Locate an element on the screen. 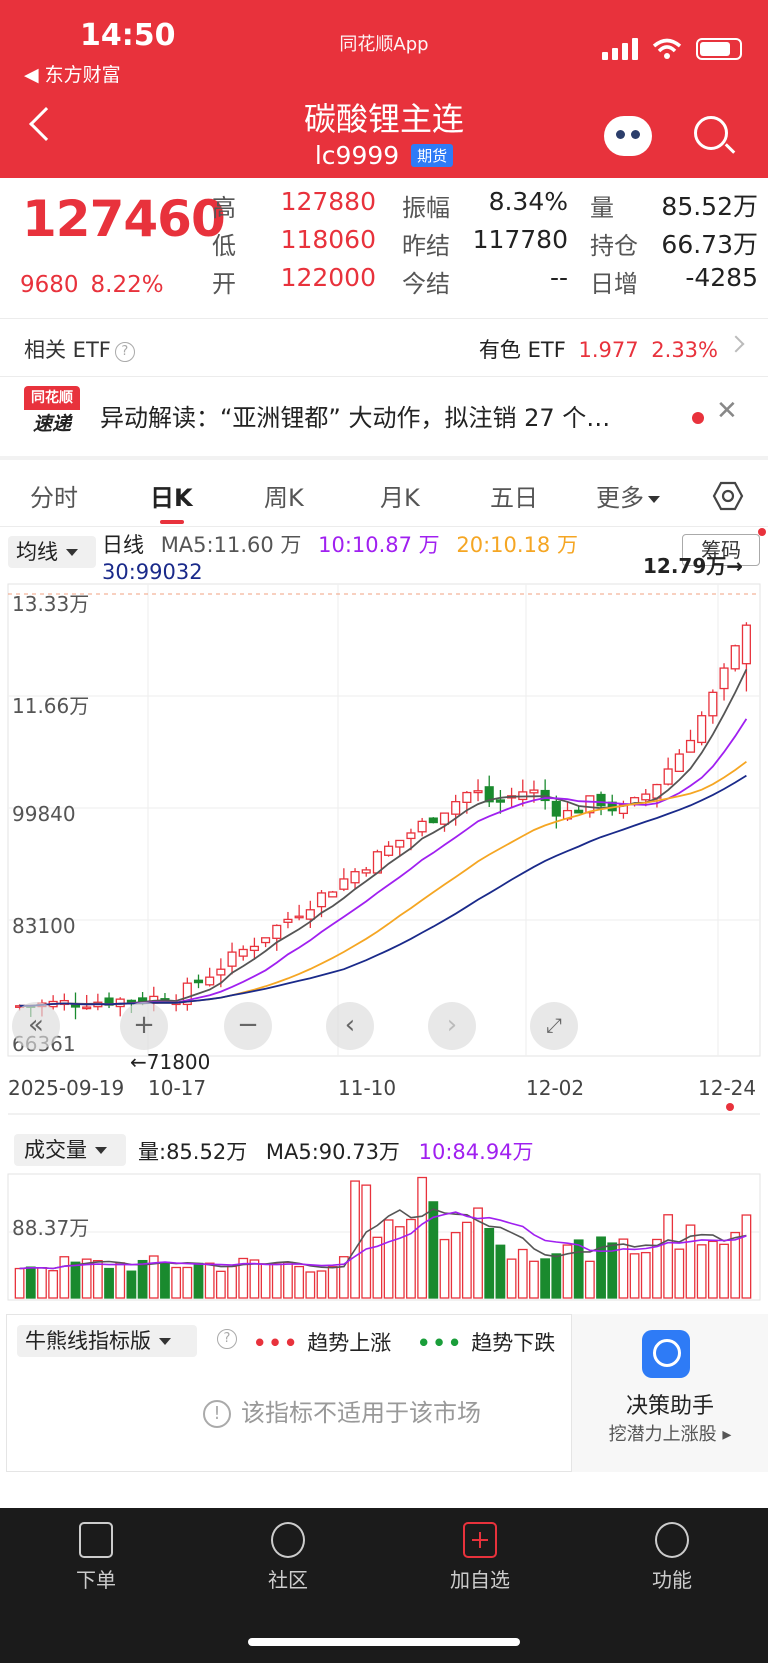 The width and height of the screenshot is (768, 1663). news-banner: 同花顺 速递 异动解读：“亚洲锂都” 大动作，拟注销 27 个… ✕ is located at coordinates (384, 416).